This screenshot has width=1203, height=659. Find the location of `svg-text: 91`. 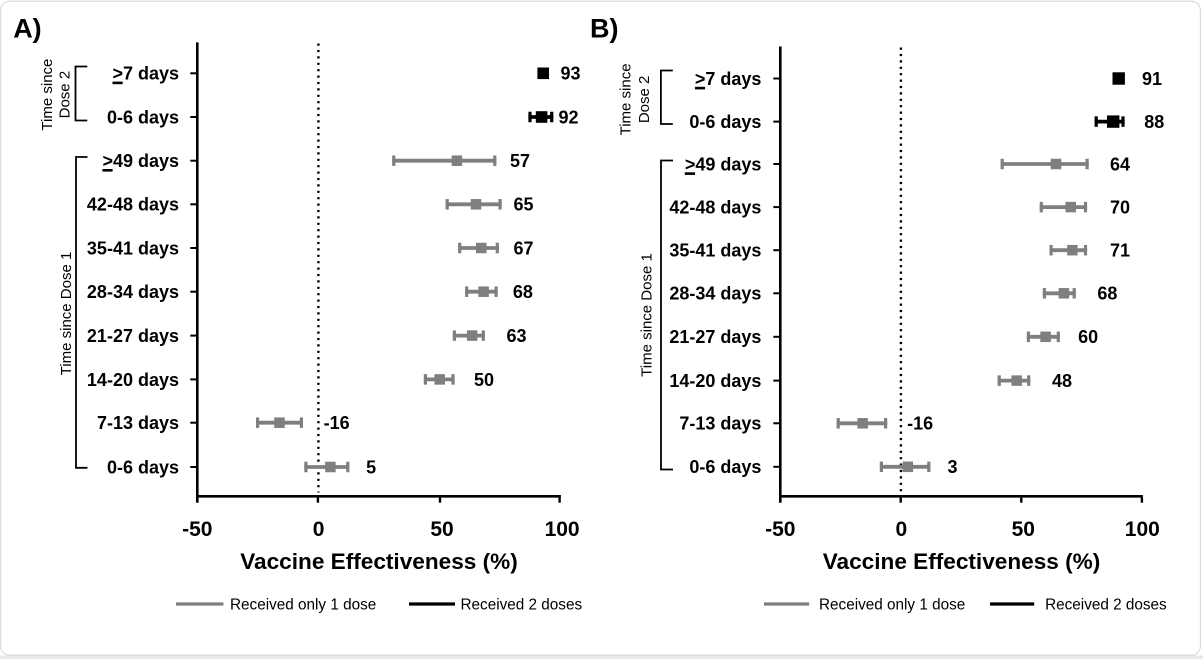

svg-text: 91 is located at coordinates (1152, 79).